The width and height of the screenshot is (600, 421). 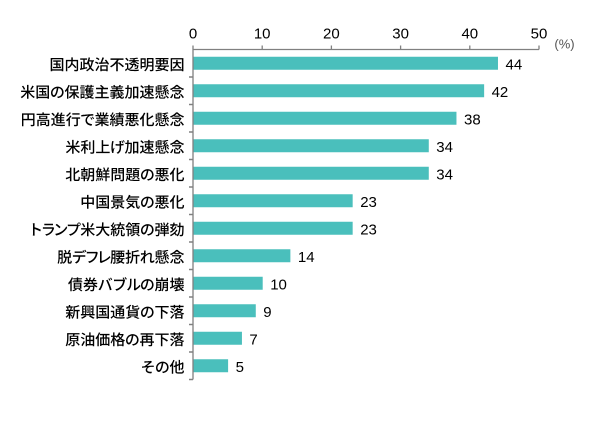 What do you see at coordinates (267, 312) in the screenshot?
I see `svg-text: 9` at bounding box center [267, 312].